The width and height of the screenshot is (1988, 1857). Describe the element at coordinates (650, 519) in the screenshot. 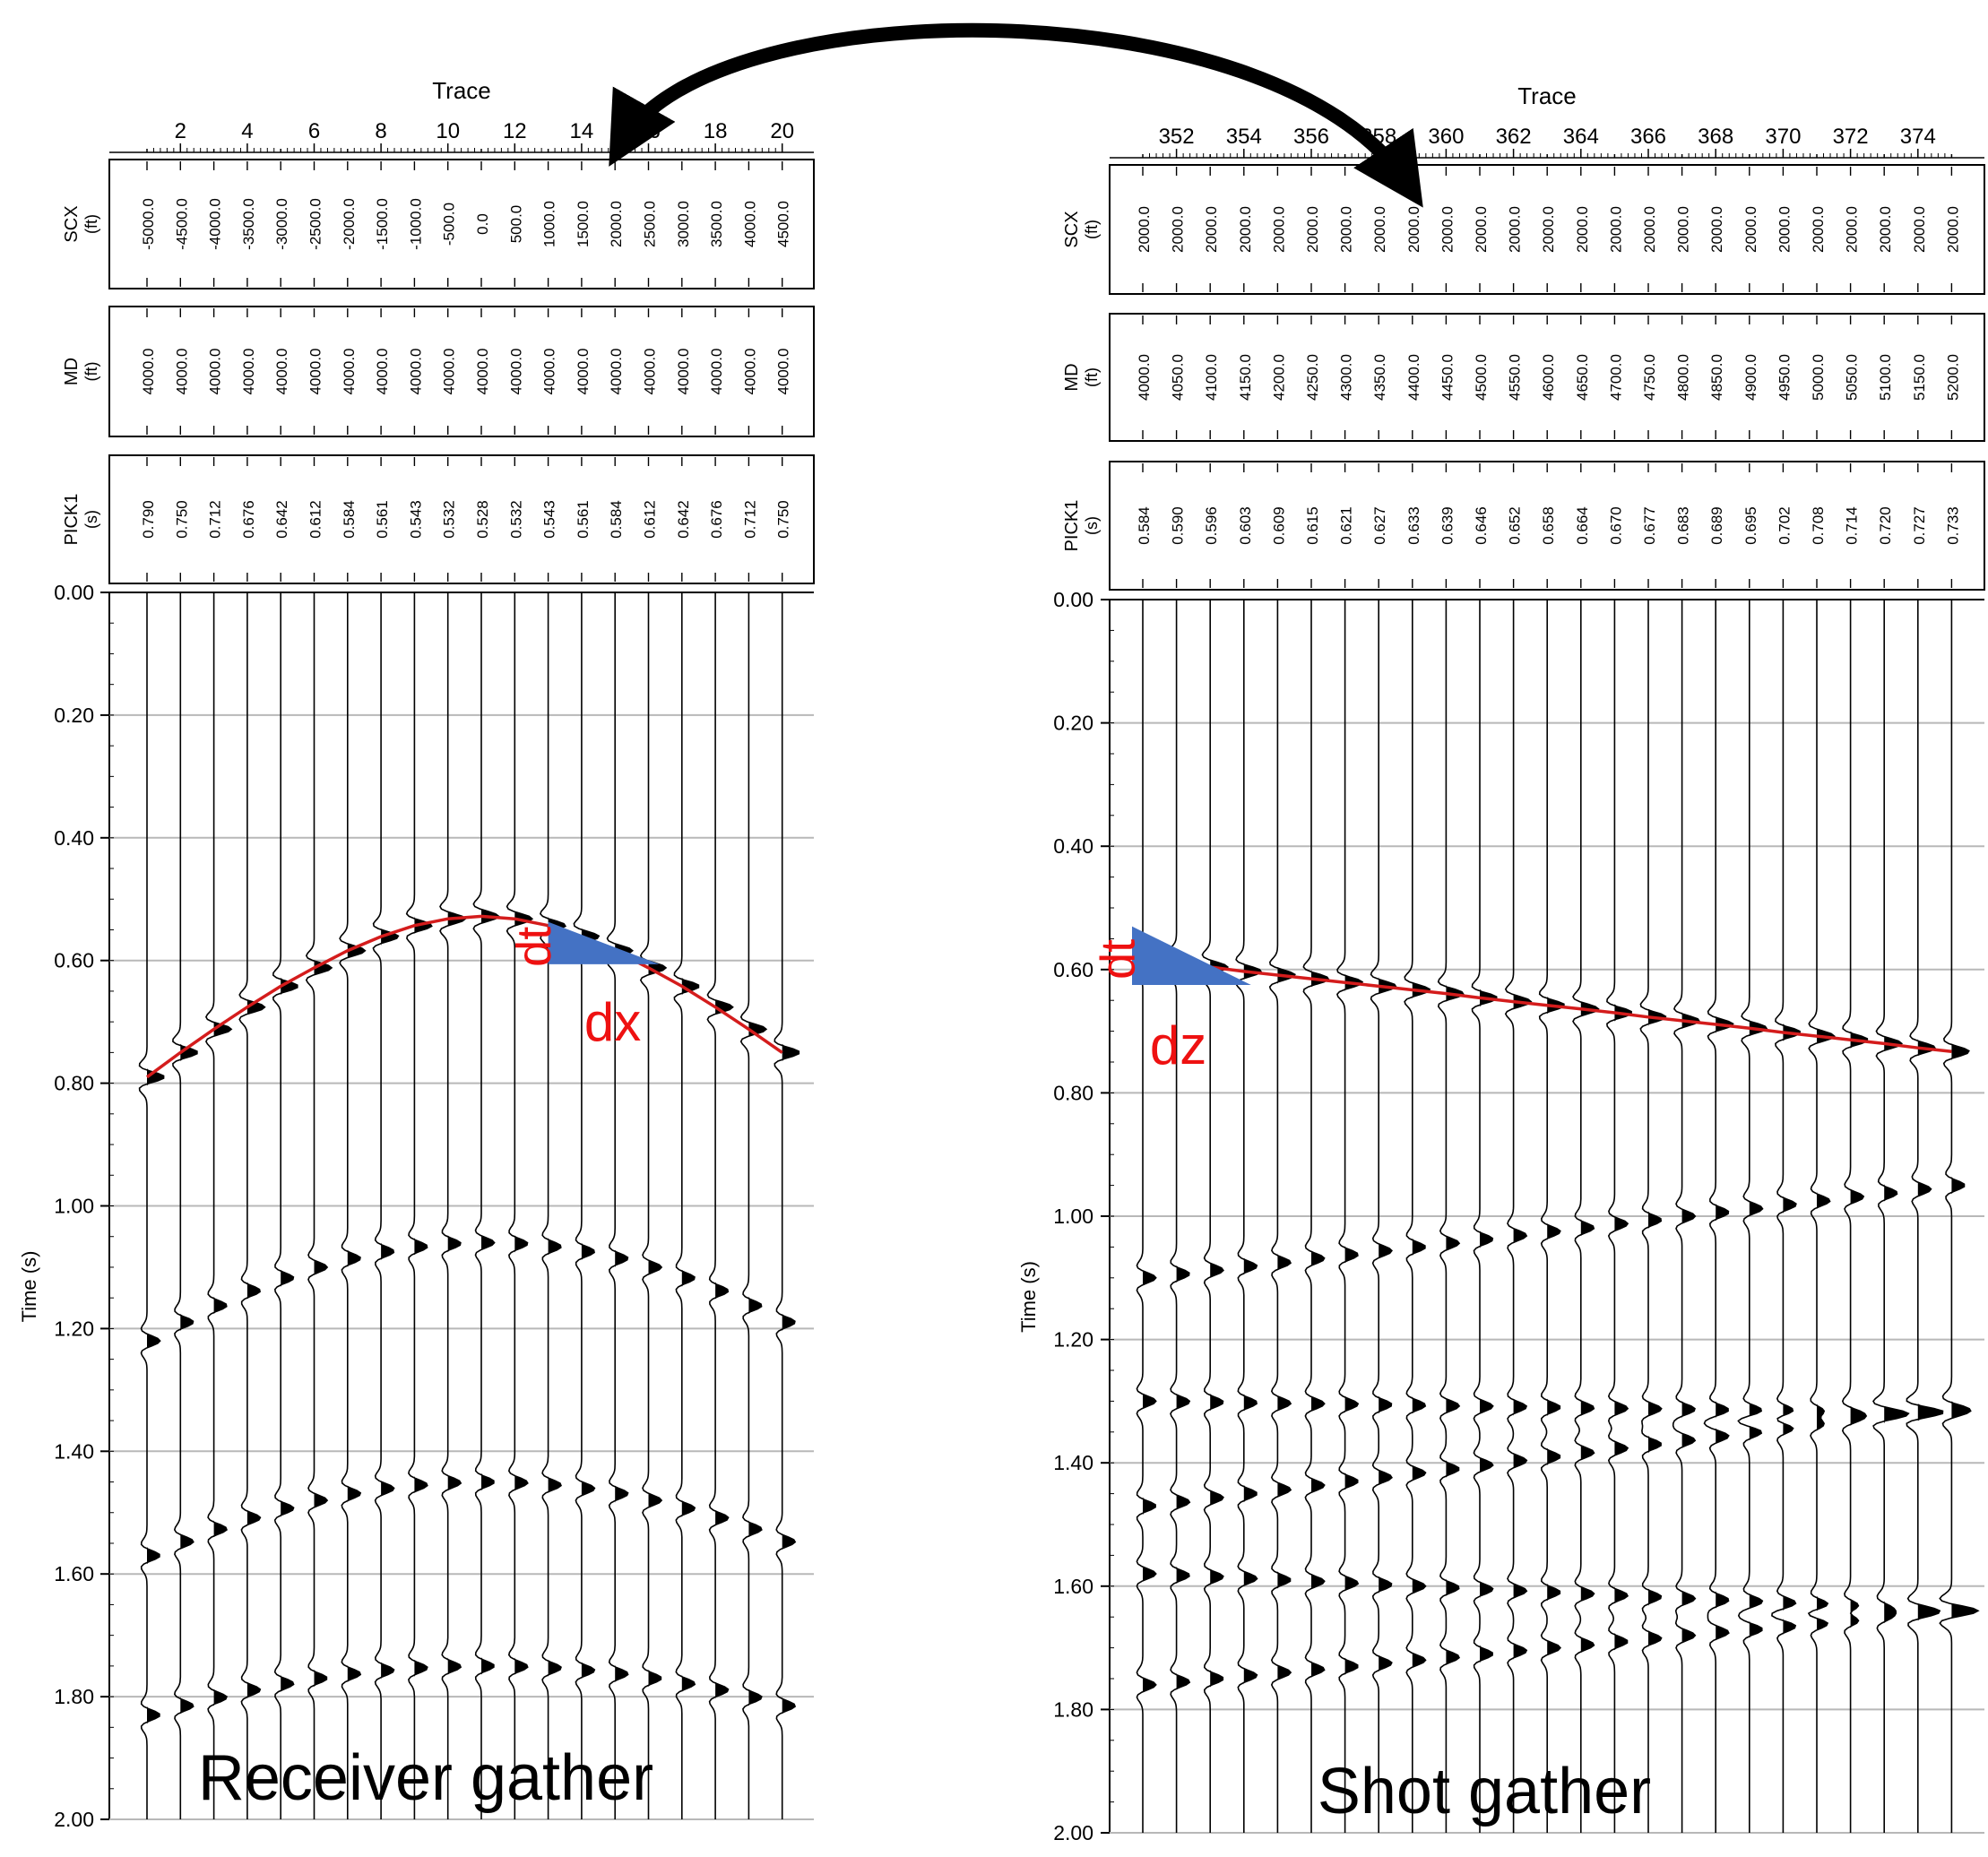

I see `header-value: 0.612` at that location.